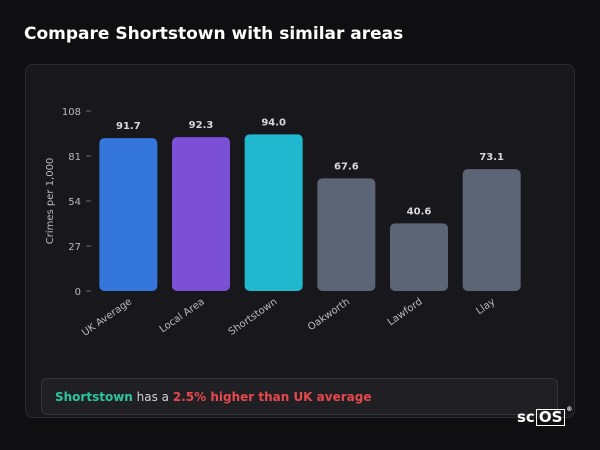 The width and height of the screenshot is (600, 450). I want to click on brand-logo: sc OS ®, so click(545, 416).